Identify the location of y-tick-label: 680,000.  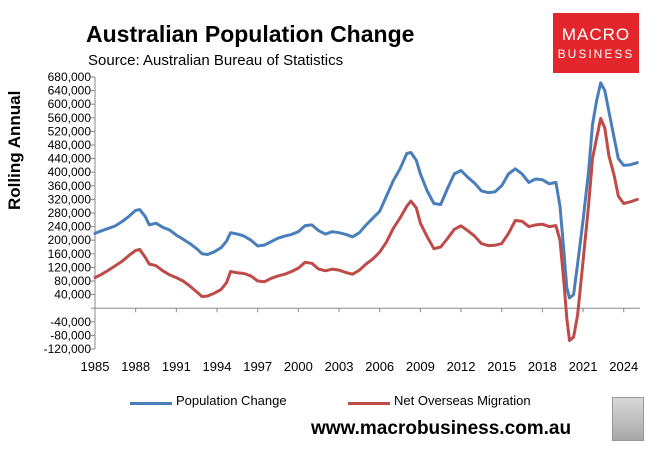
(70, 77).